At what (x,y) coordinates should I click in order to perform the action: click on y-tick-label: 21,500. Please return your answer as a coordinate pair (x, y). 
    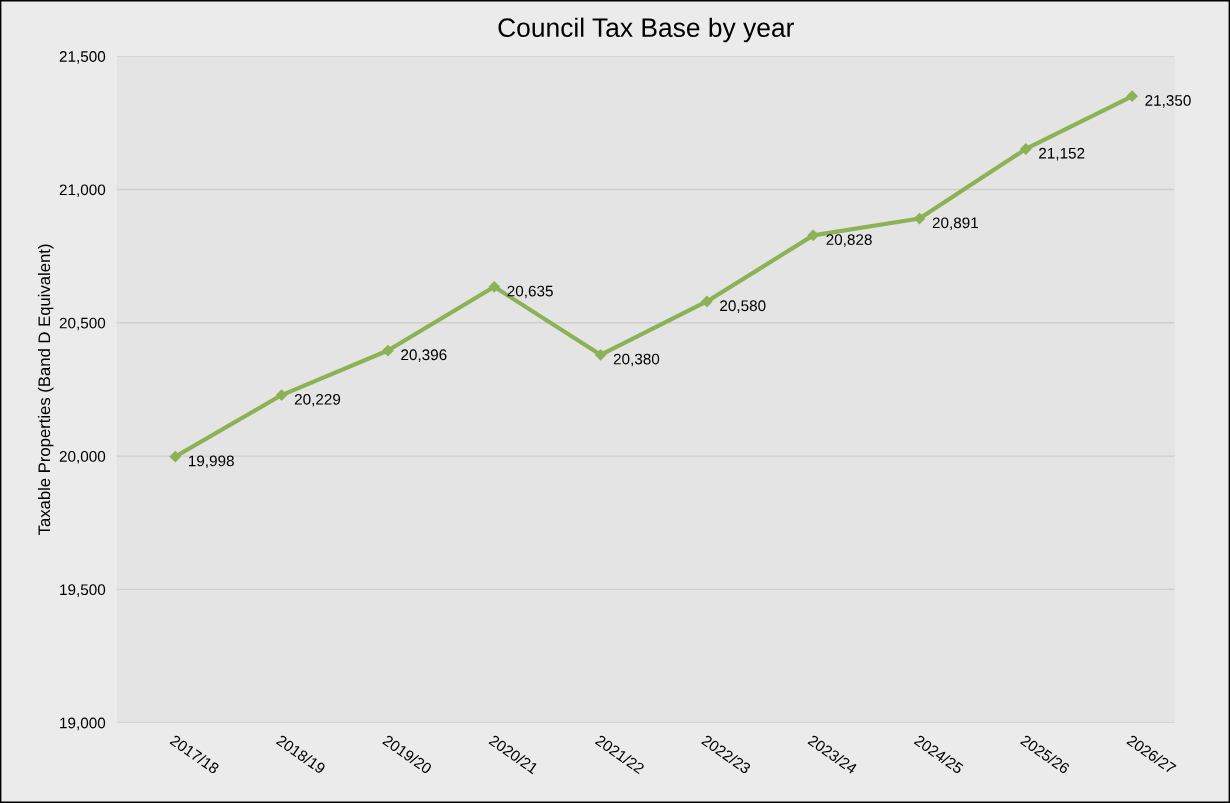
    Looking at the image, I should click on (82, 57).